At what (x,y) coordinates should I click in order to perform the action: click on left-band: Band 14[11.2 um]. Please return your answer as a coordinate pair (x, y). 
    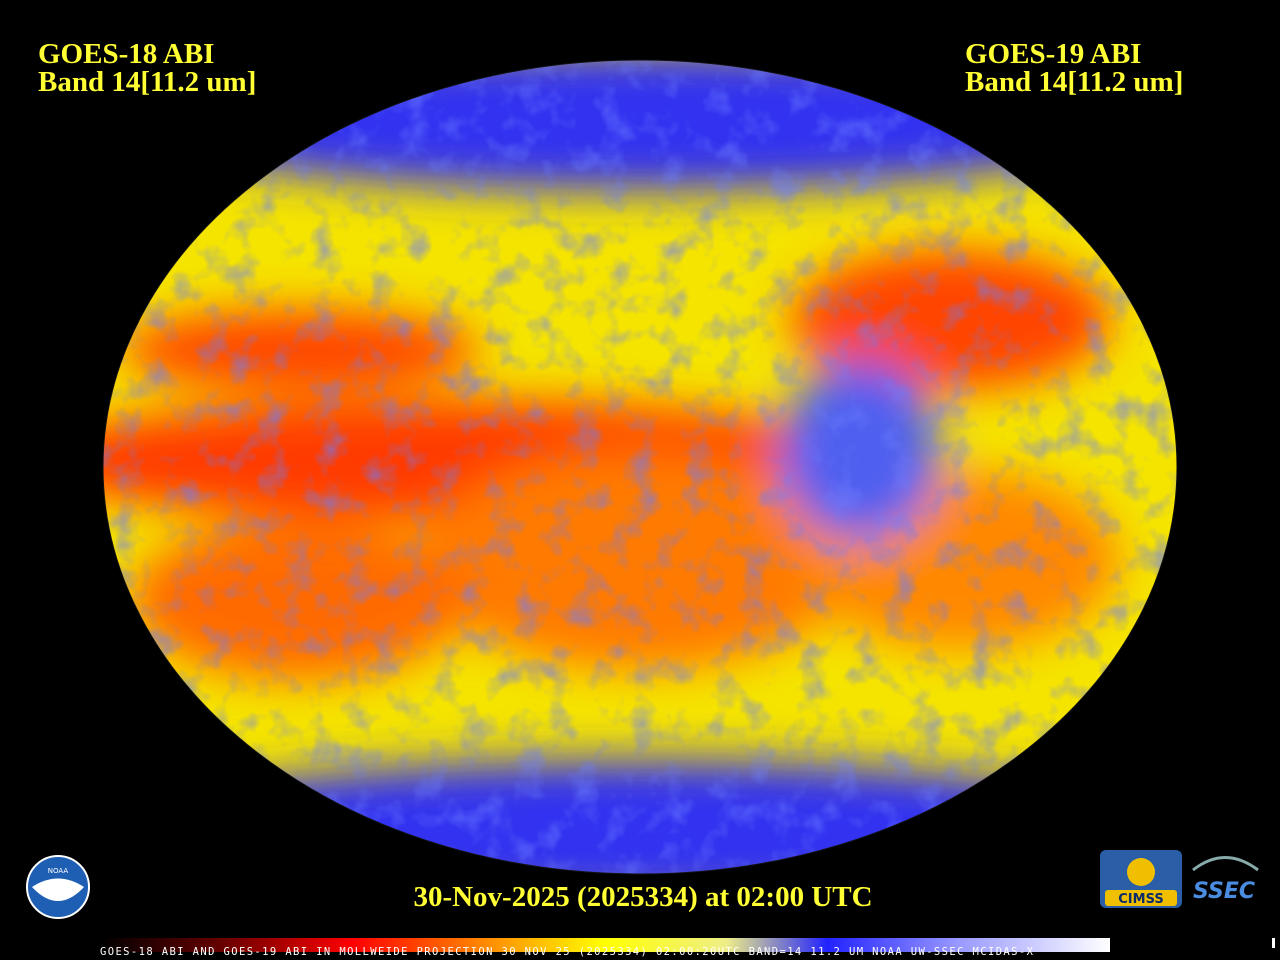
    Looking at the image, I should click on (147, 82).